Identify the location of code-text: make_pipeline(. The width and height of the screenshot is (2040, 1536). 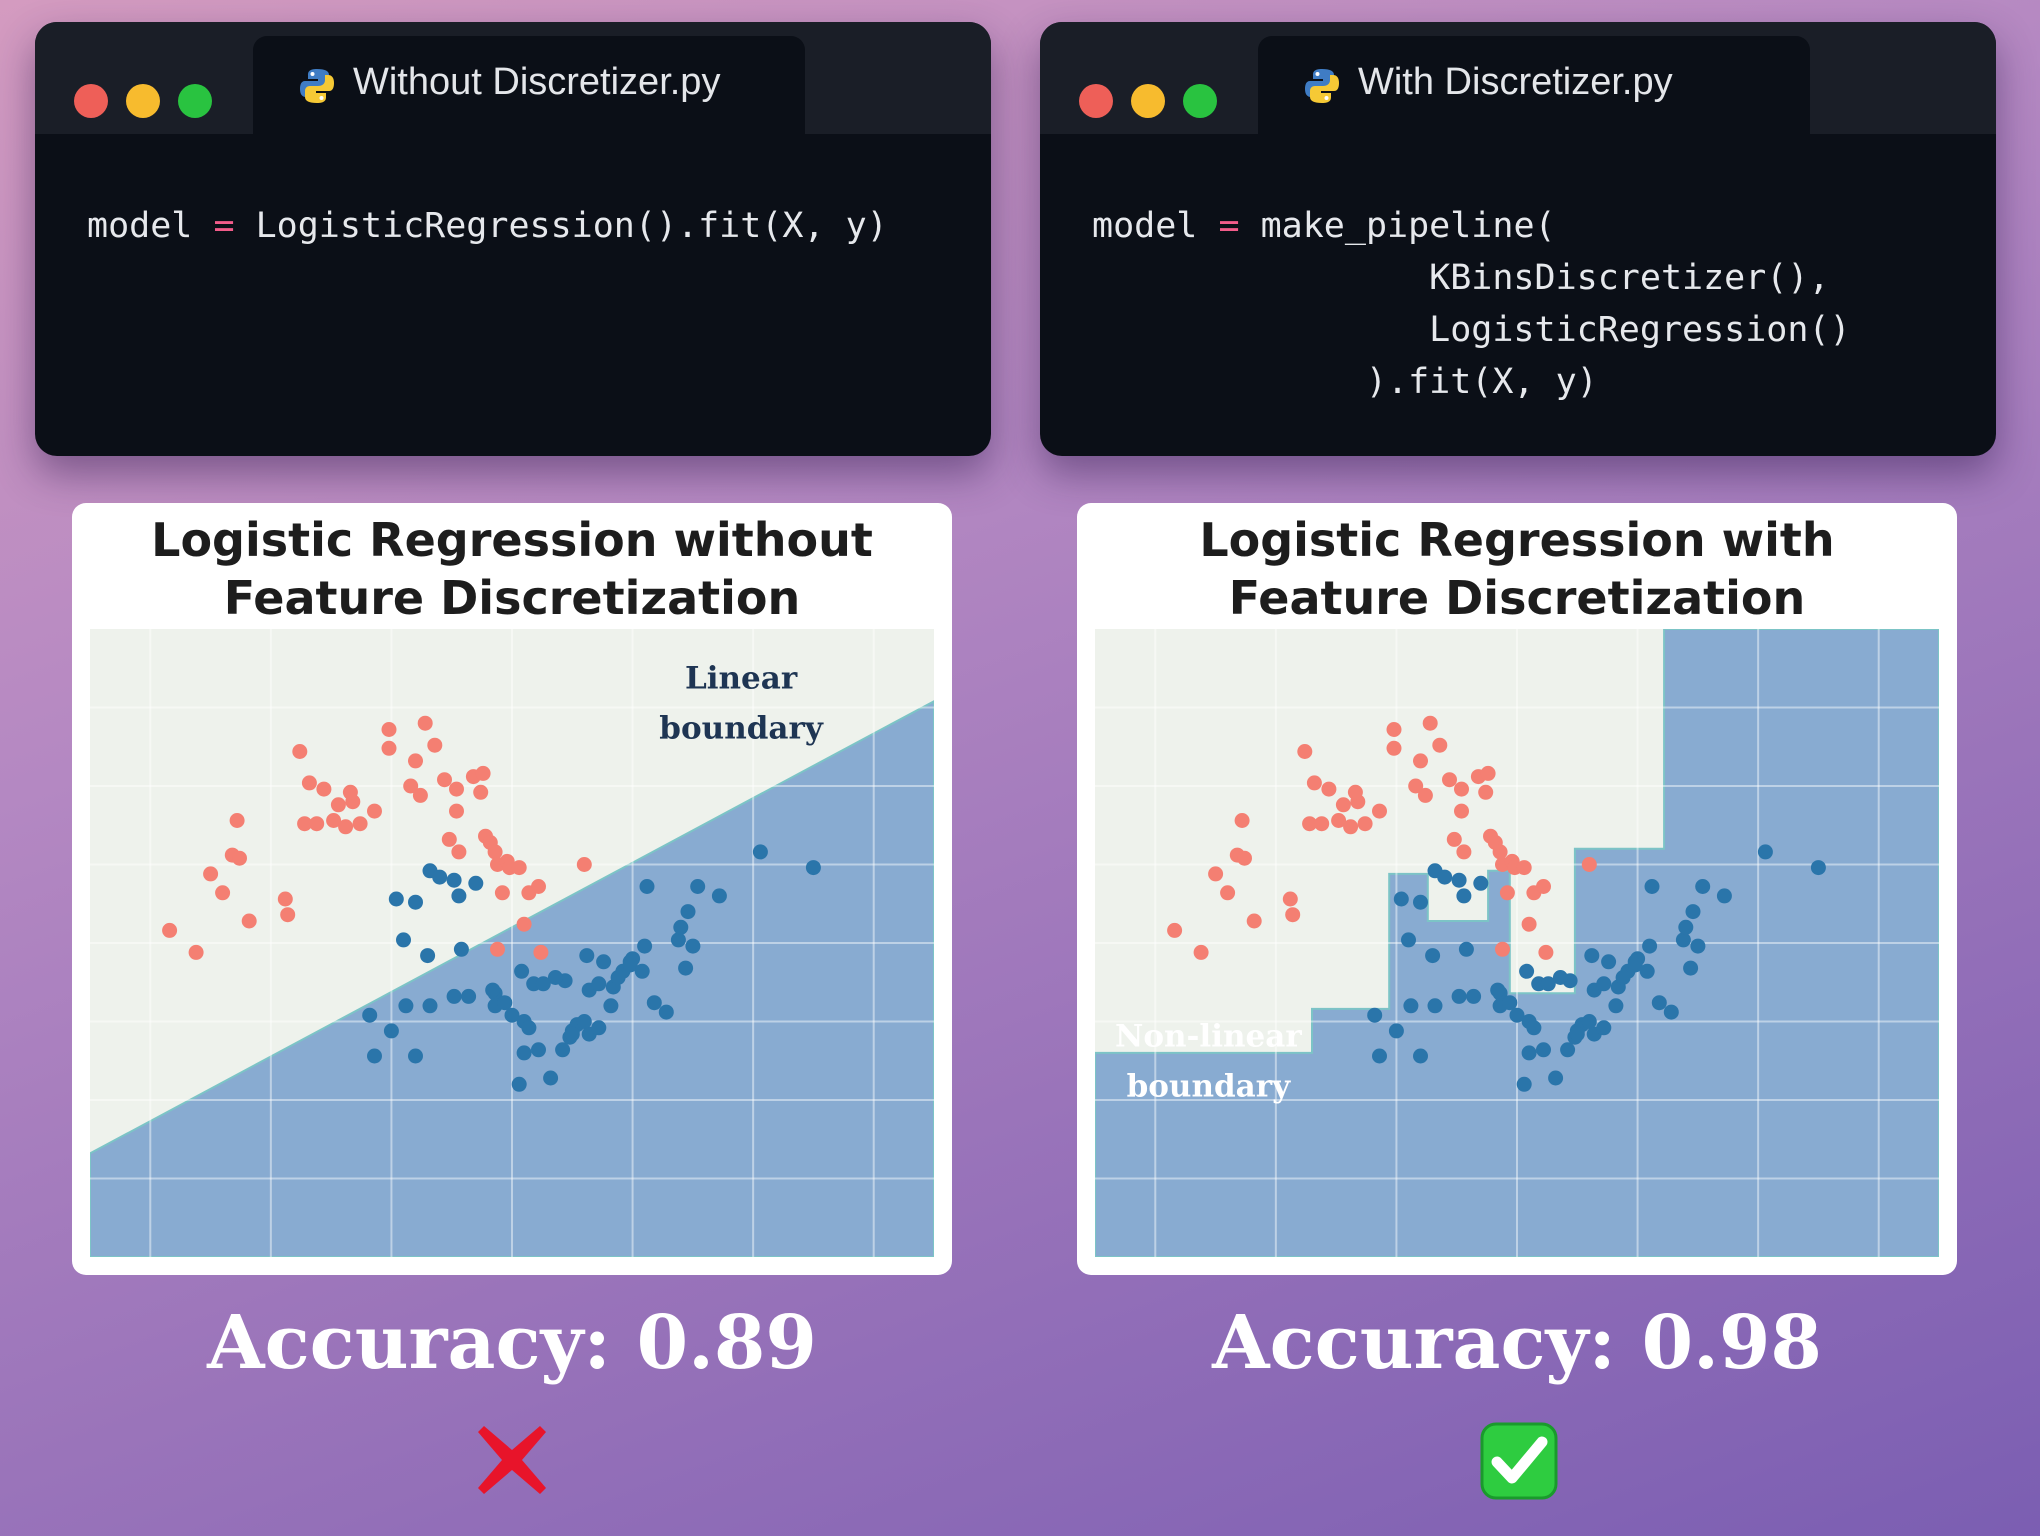
(1397, 226).